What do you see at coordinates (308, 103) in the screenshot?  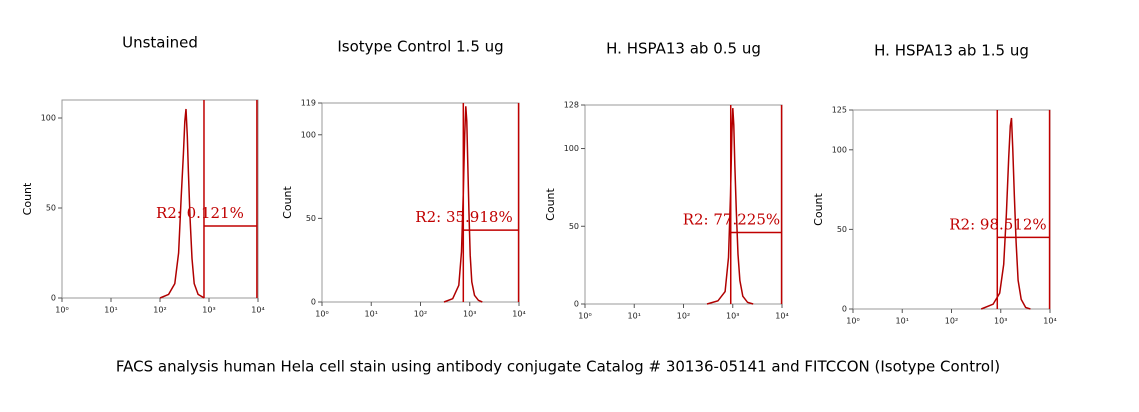 I see `y-tick-label: 119` at bounding box center [308, 103].